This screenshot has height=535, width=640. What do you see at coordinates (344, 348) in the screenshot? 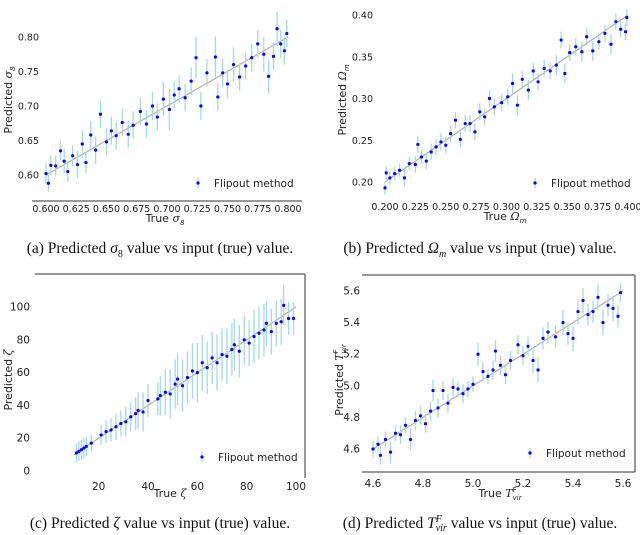
I see `y-axis-label-sub: vir` at bounding box center [344, 348].